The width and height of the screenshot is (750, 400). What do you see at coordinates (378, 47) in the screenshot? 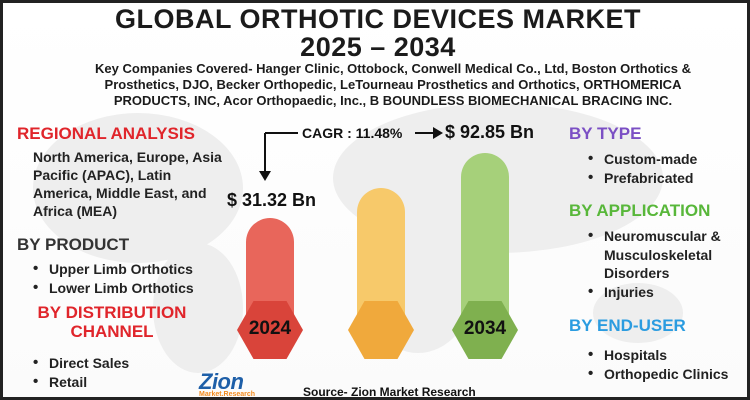
I see `title-line-2: 2025 – 2034` at bounding box center [378, 47].